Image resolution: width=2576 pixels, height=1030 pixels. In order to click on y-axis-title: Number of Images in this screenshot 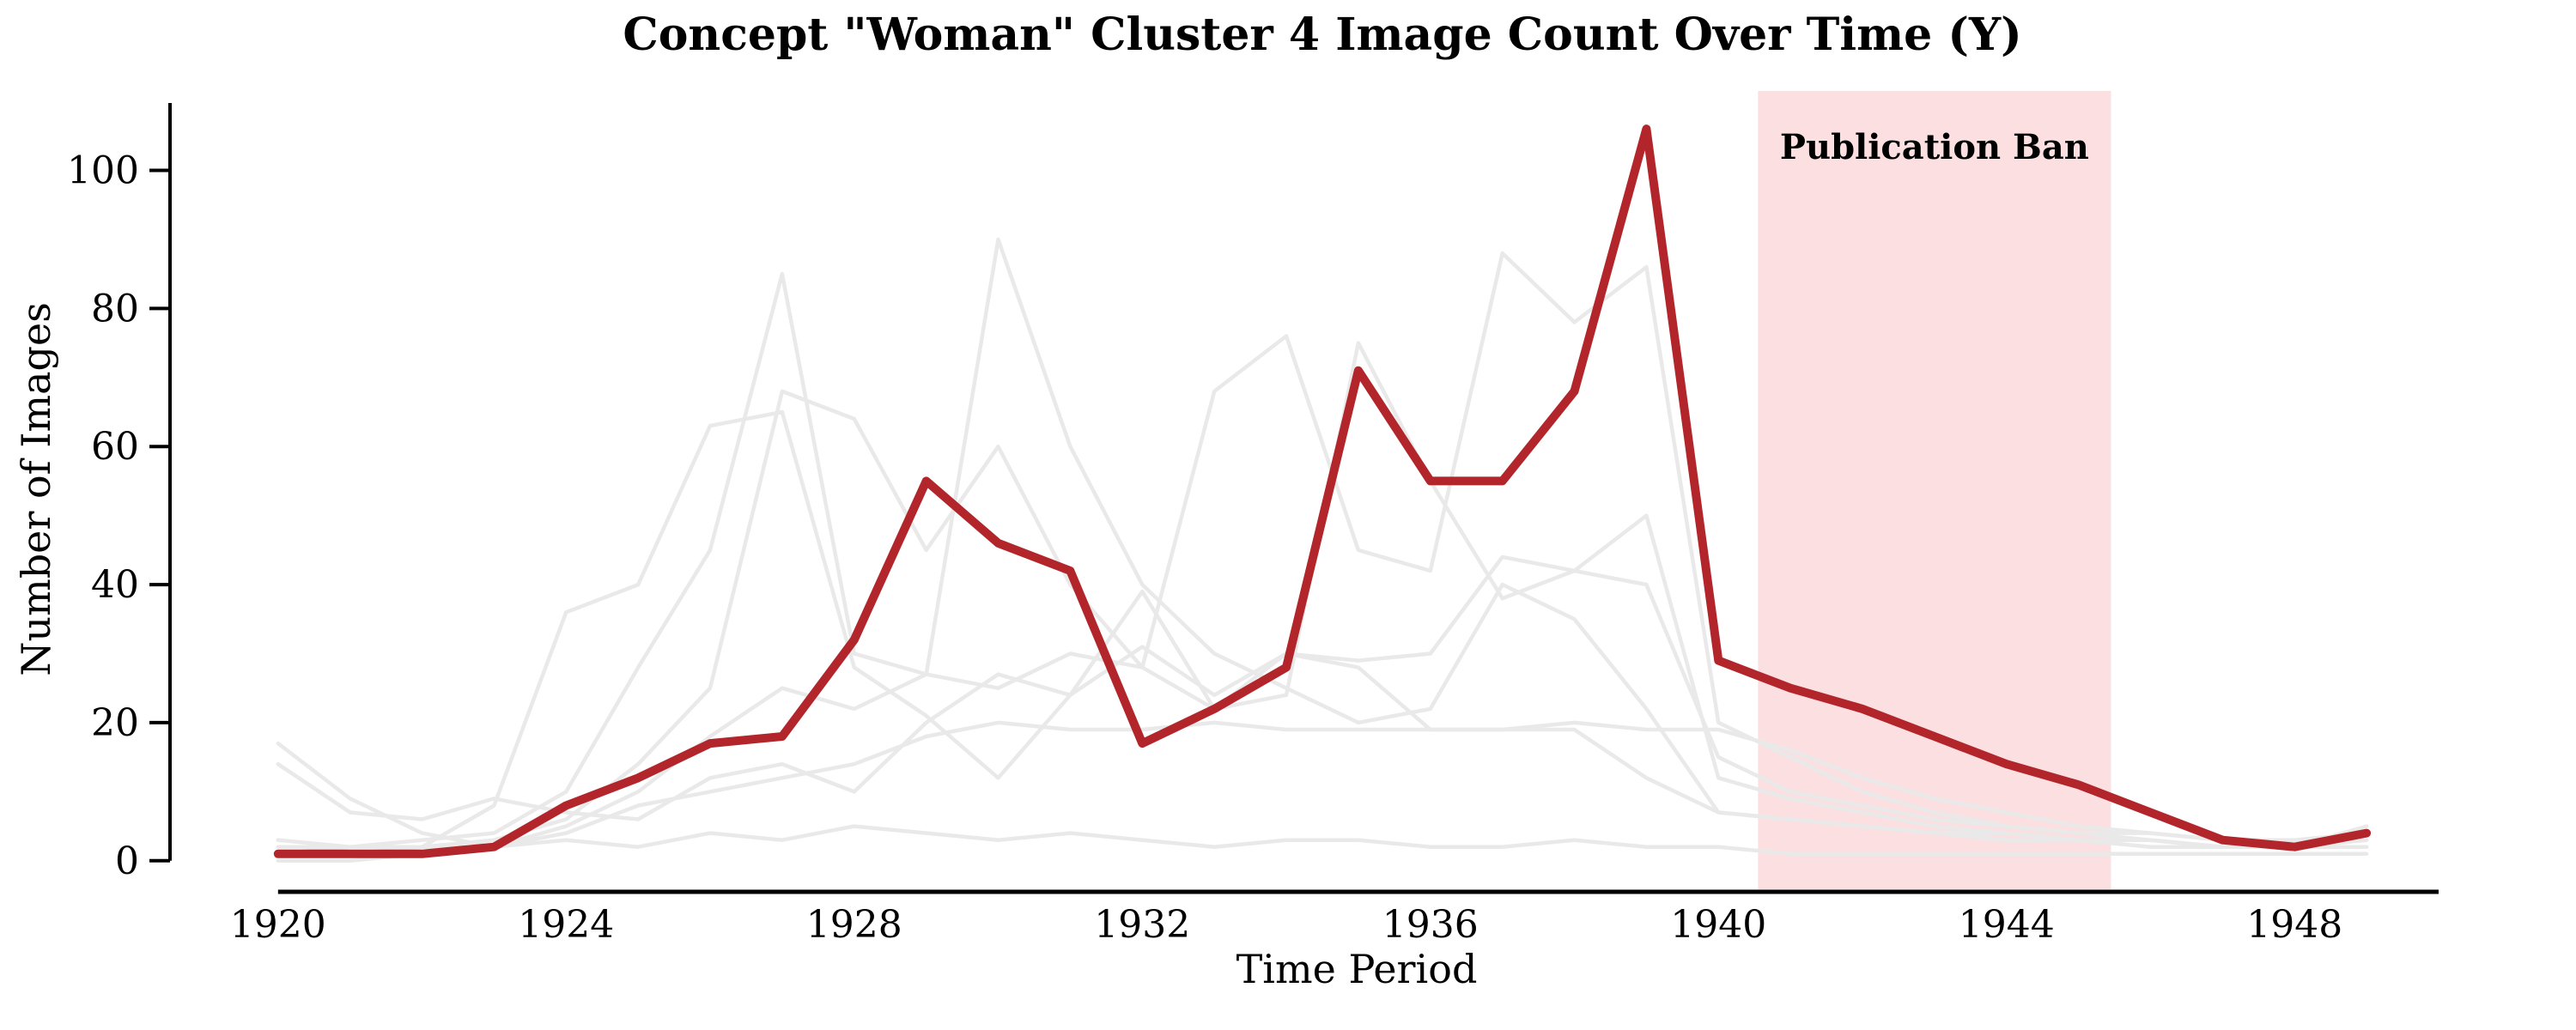, I will do `click(36, 489)`.